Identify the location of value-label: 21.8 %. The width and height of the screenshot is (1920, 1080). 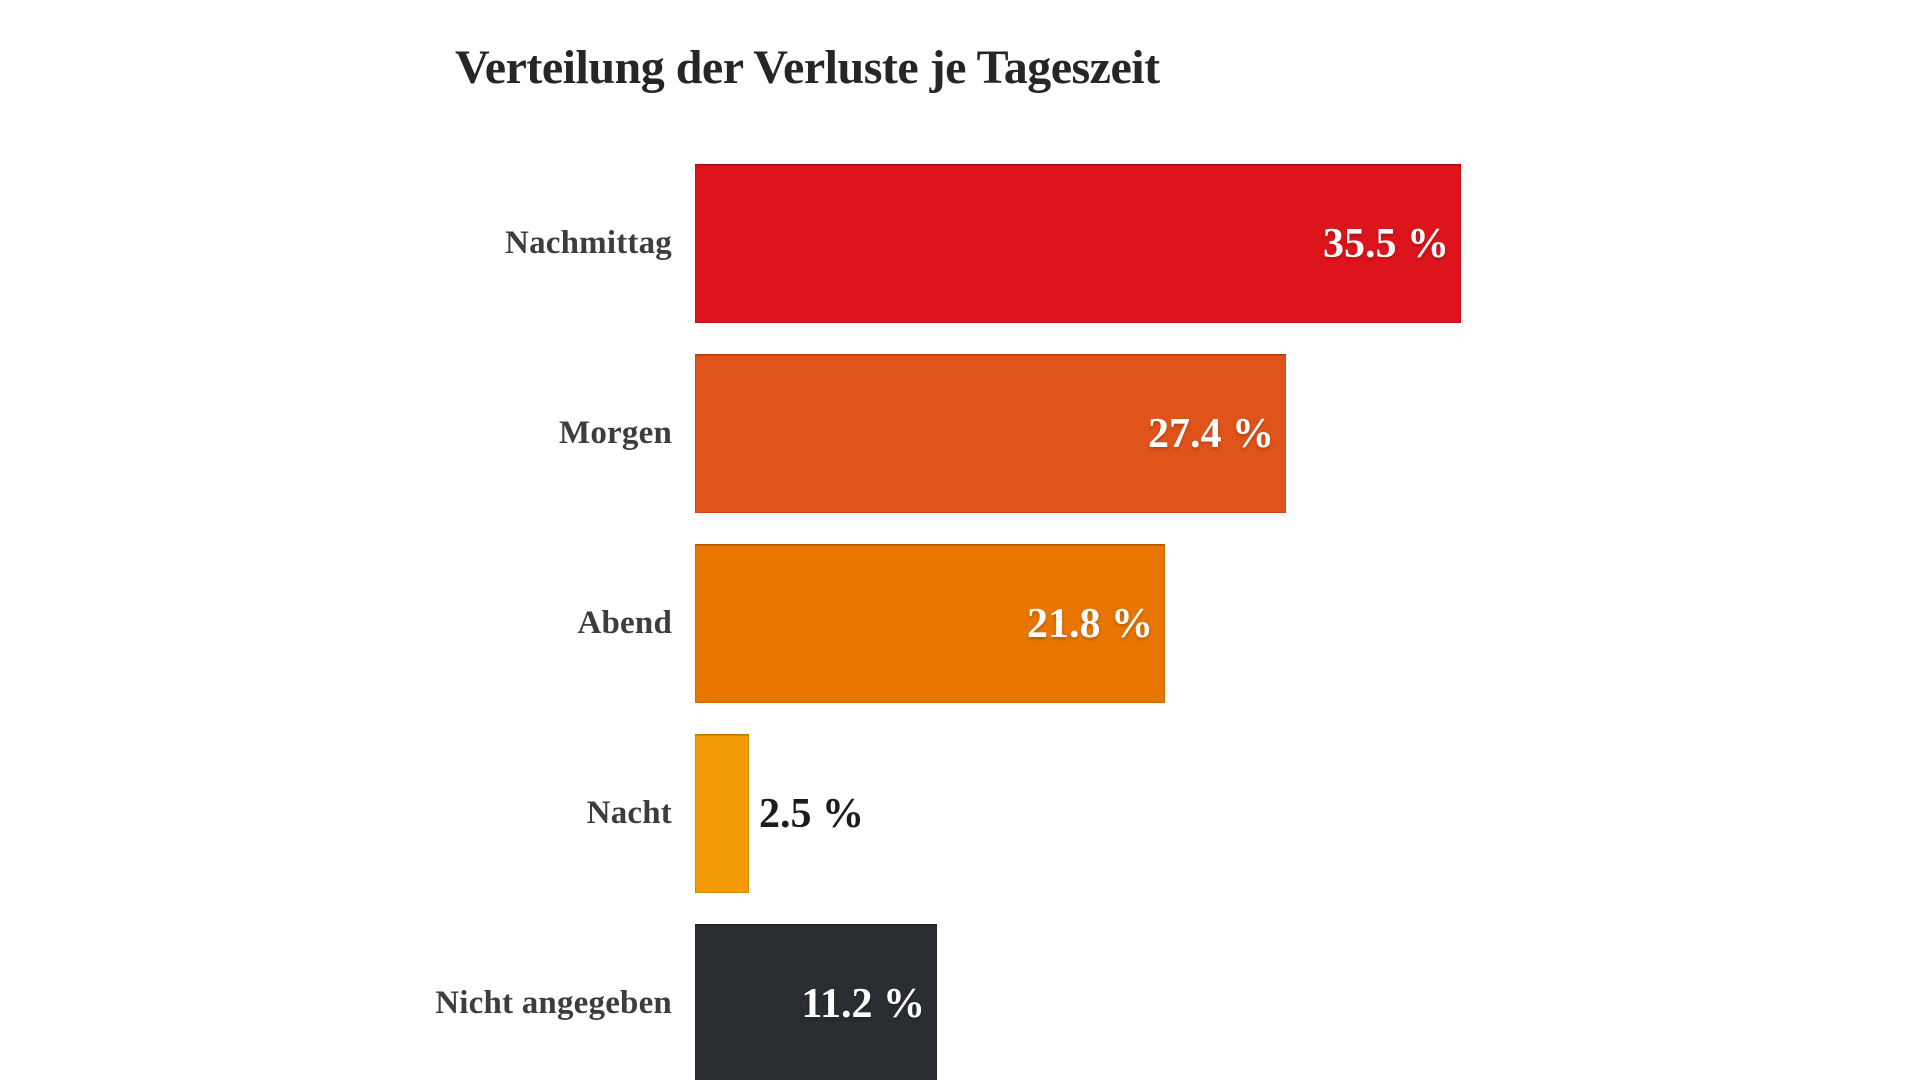
(1090, 623).